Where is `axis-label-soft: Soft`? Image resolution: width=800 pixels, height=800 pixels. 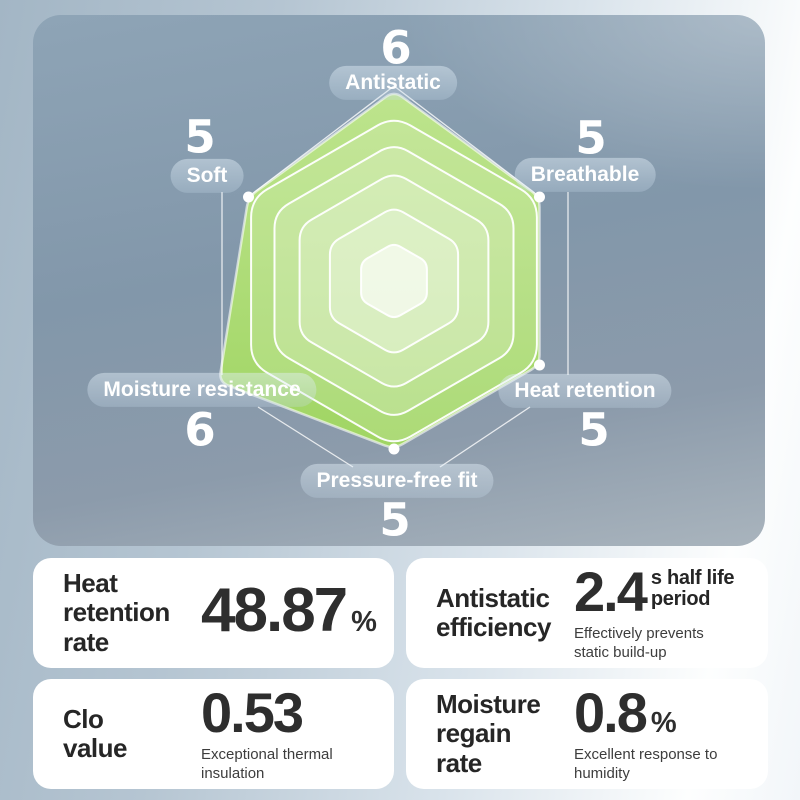 axis-label-soft: Soft is located at coordinates (207, 176).